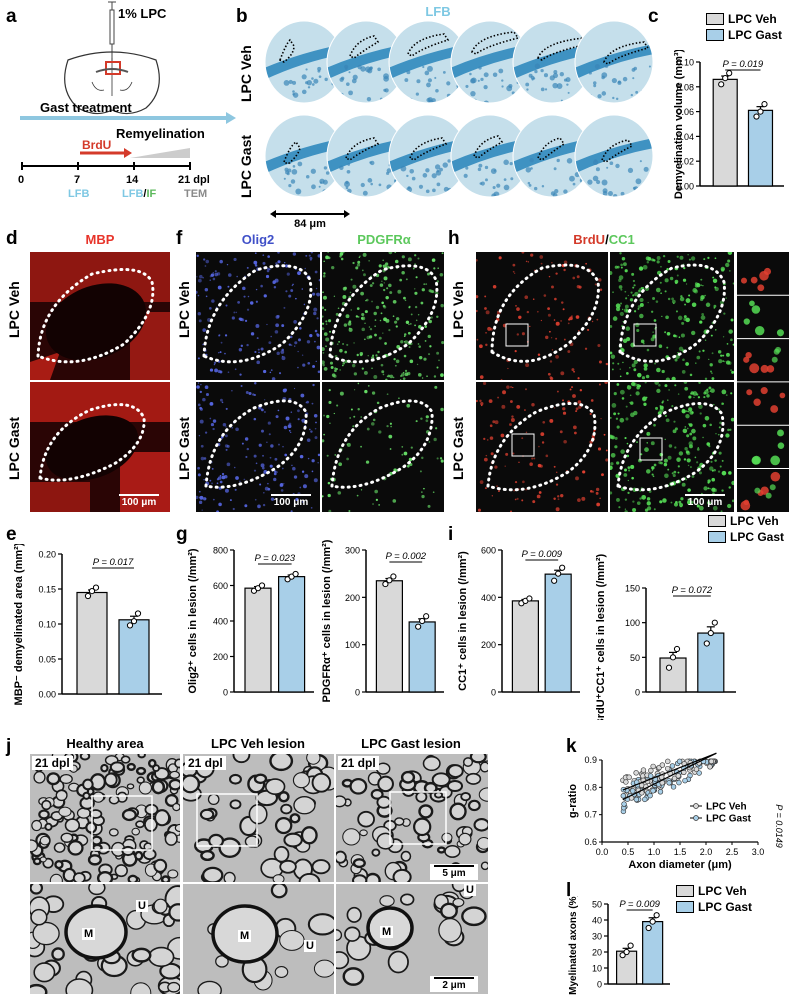  Describe the element at coordinates (458, 309) in the screenshot. I see `row-label-veh-h: LPC Veh` at that location.